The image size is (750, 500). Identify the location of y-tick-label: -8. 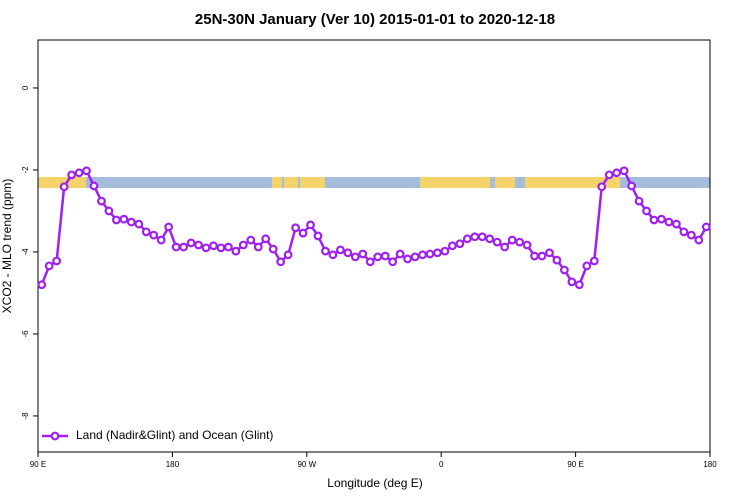
(25, 416).